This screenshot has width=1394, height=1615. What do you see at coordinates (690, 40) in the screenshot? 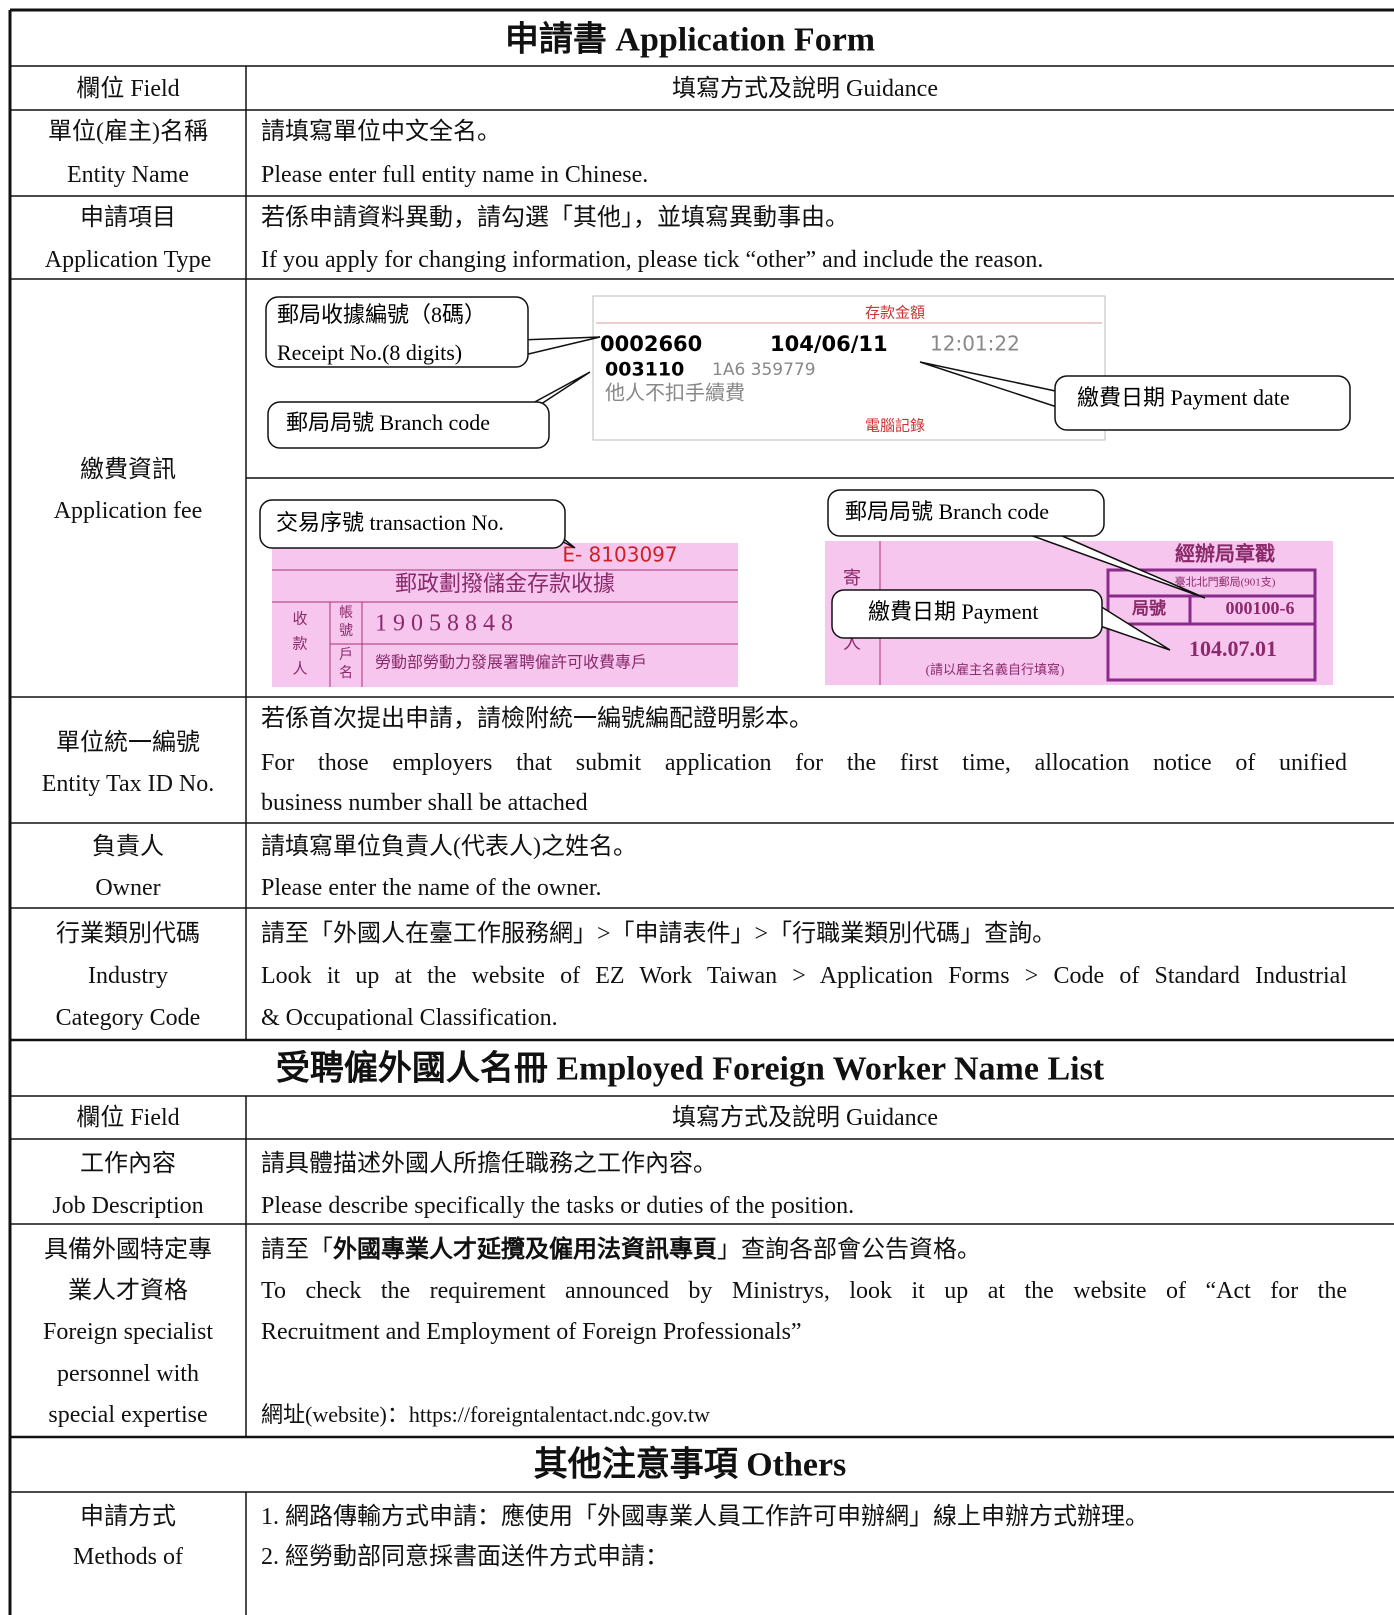
I see `title-text: 申請書 Application Form` at bounding box center [690, 40].